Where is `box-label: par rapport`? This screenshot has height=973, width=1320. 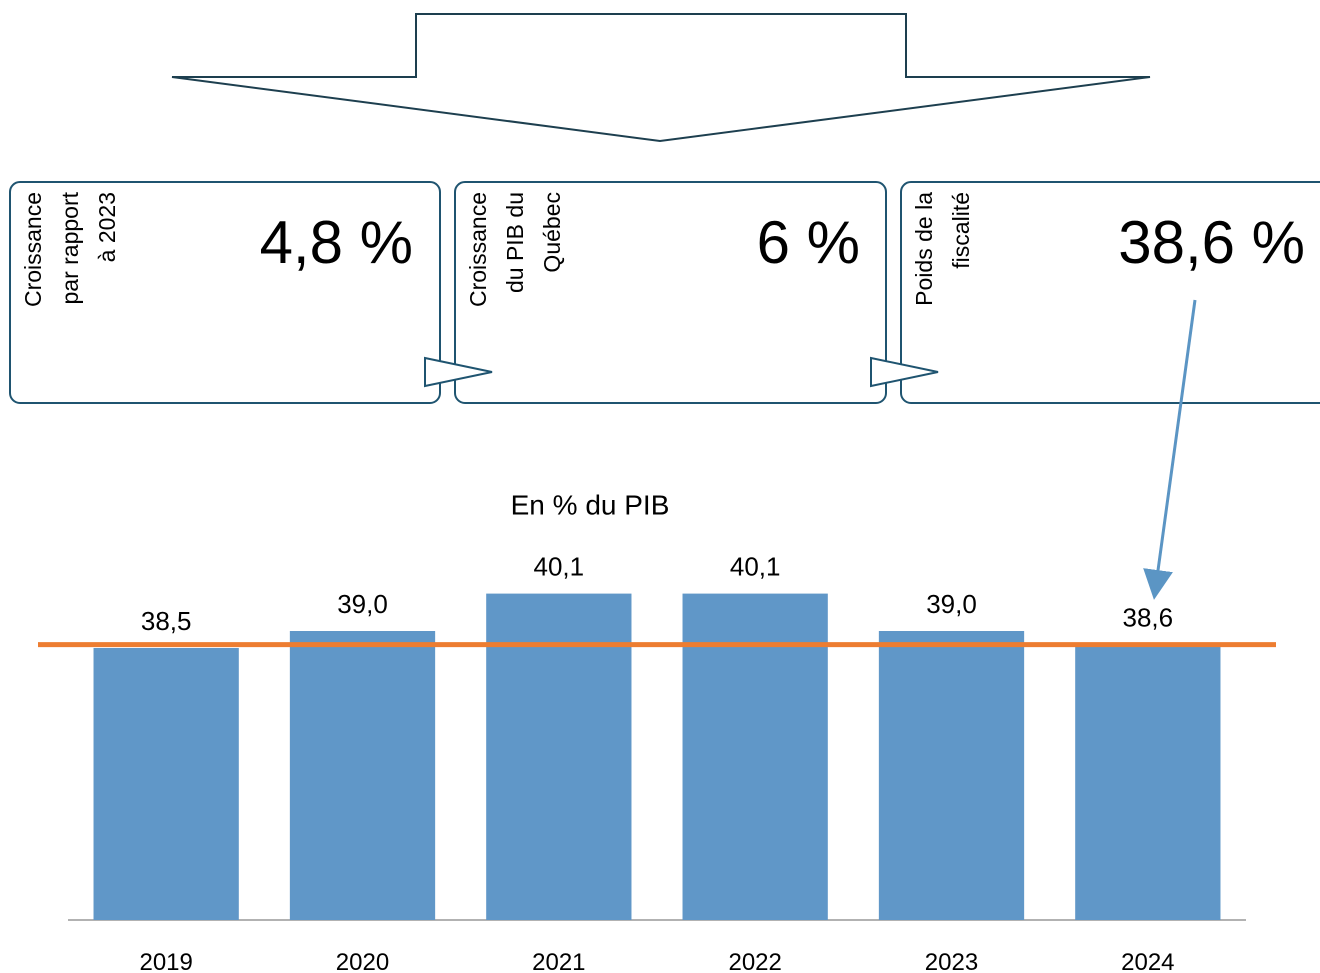
box-label: par rapport is located at coordinates (70, 247).